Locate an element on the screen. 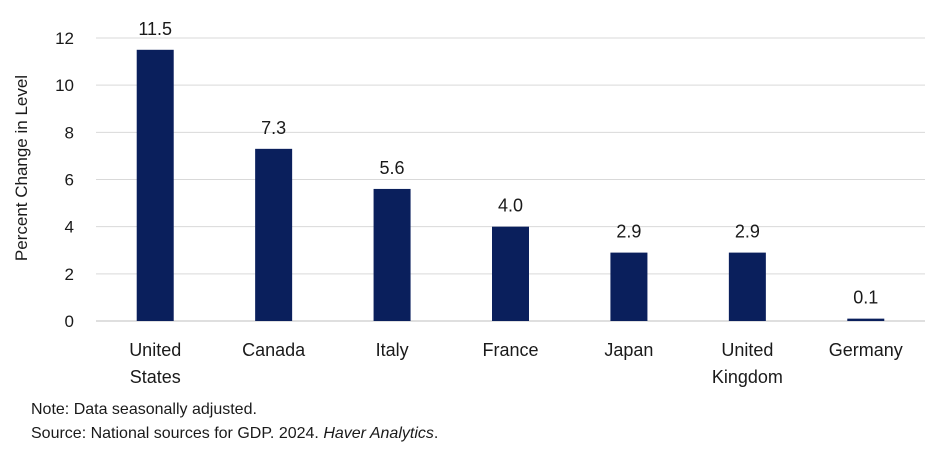 This screenshot has height=460, width=936. data-label: 4.0 is located at coordinates (510, 206).